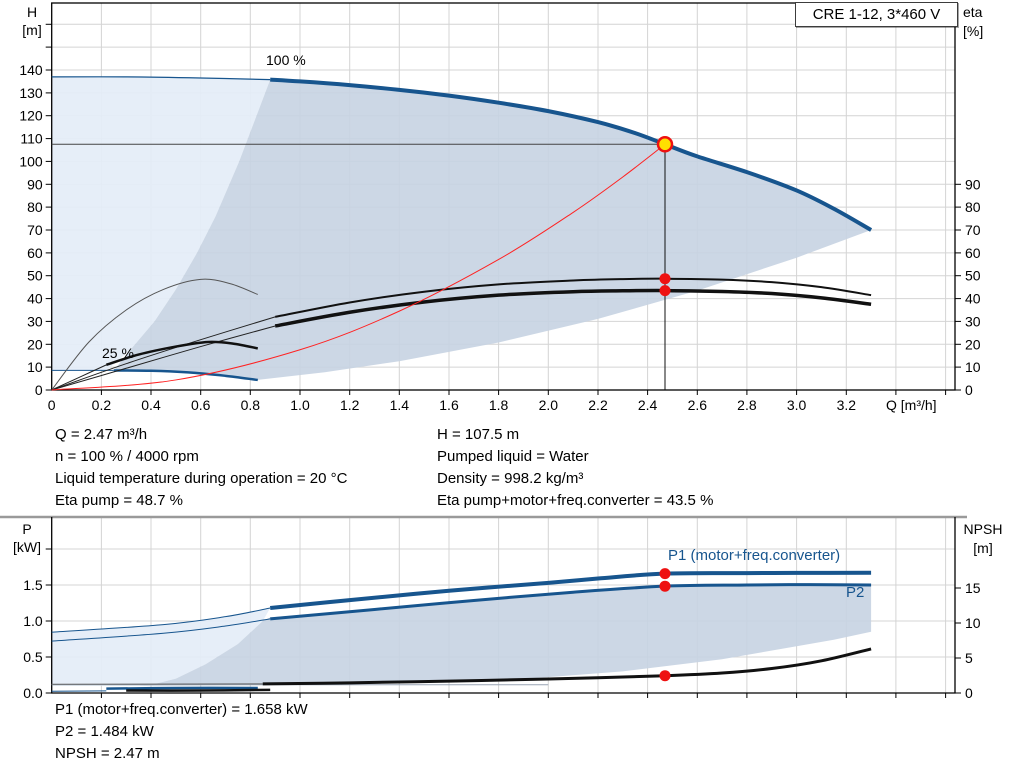 This screenshot has height=781, width=1024. I want to click on head-axis-title: H [m], so click(32, 21).